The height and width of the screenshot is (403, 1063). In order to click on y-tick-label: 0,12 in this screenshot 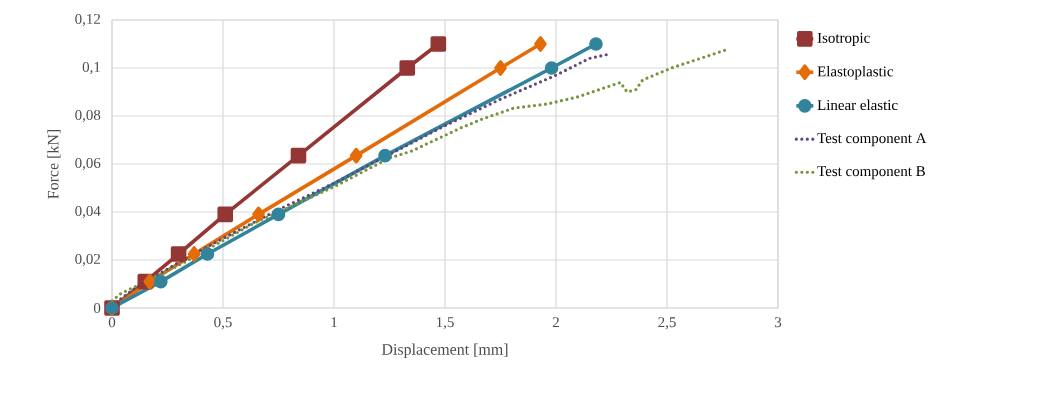, I will do `click(87, 20)`.